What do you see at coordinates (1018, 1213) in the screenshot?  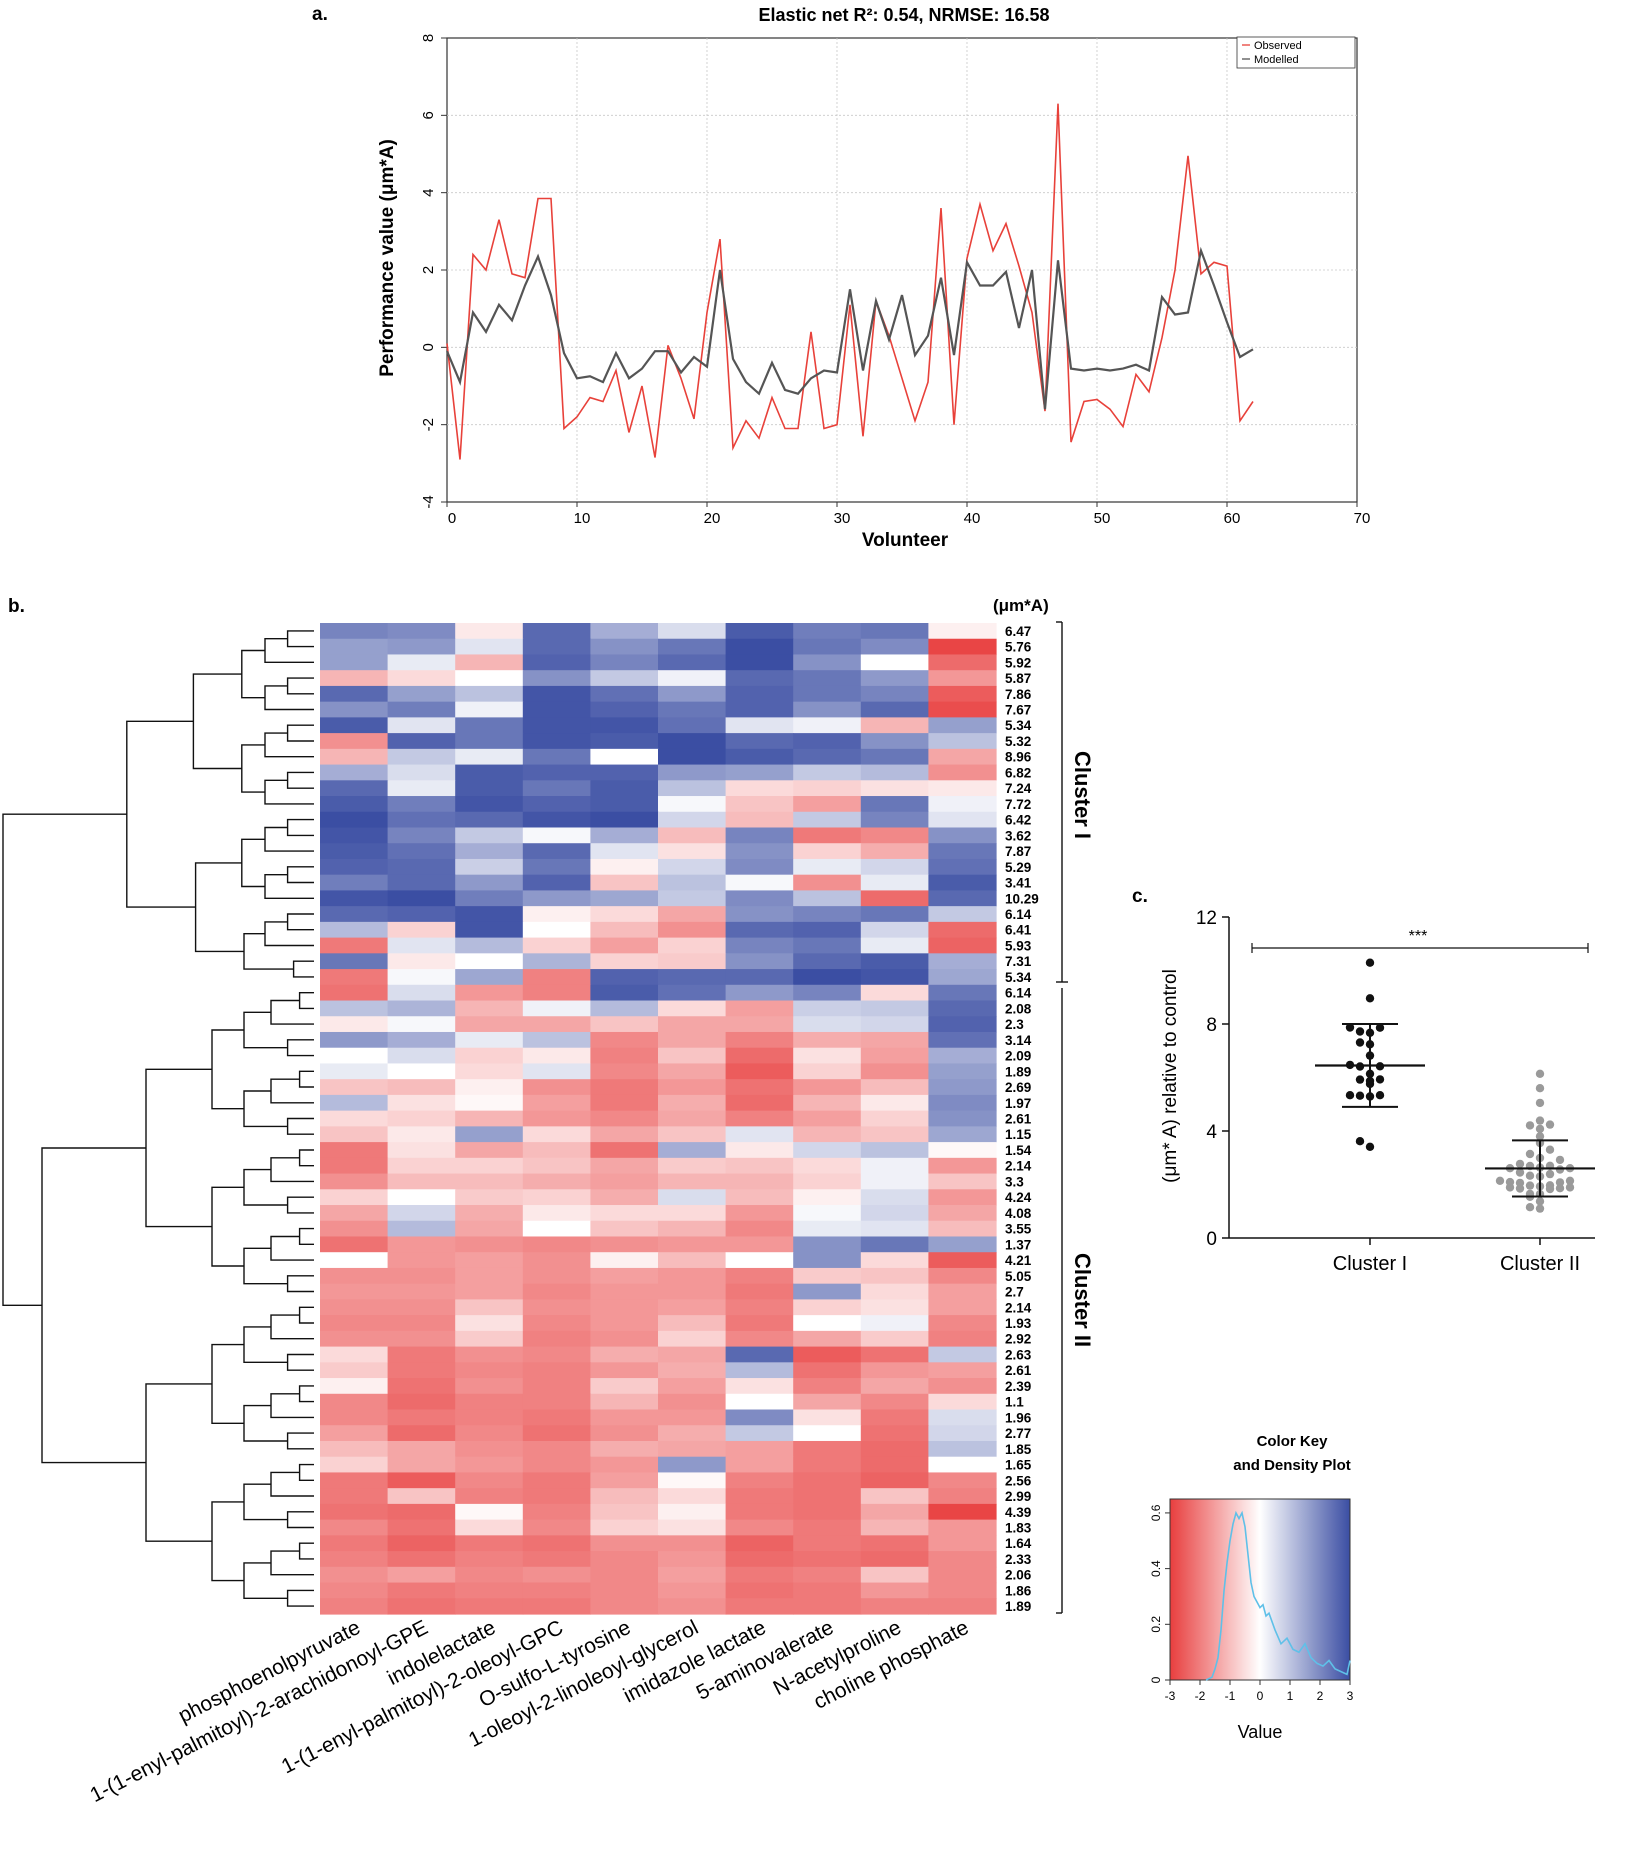 I see `row-label: 4.08` at bounding box center [1018, 1213].